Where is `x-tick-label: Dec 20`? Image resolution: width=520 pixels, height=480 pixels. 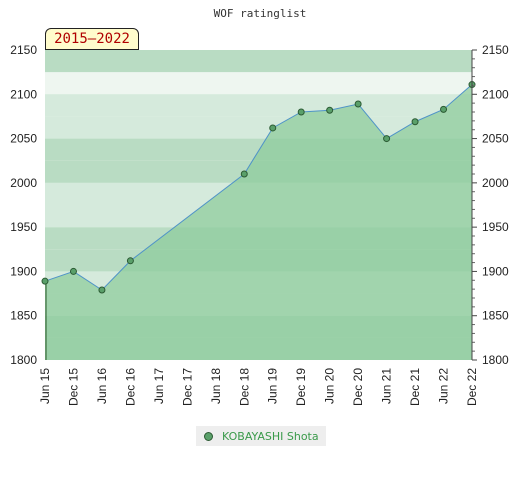 x-tick-label: Dec 20 is located at coordinates (358, 387).